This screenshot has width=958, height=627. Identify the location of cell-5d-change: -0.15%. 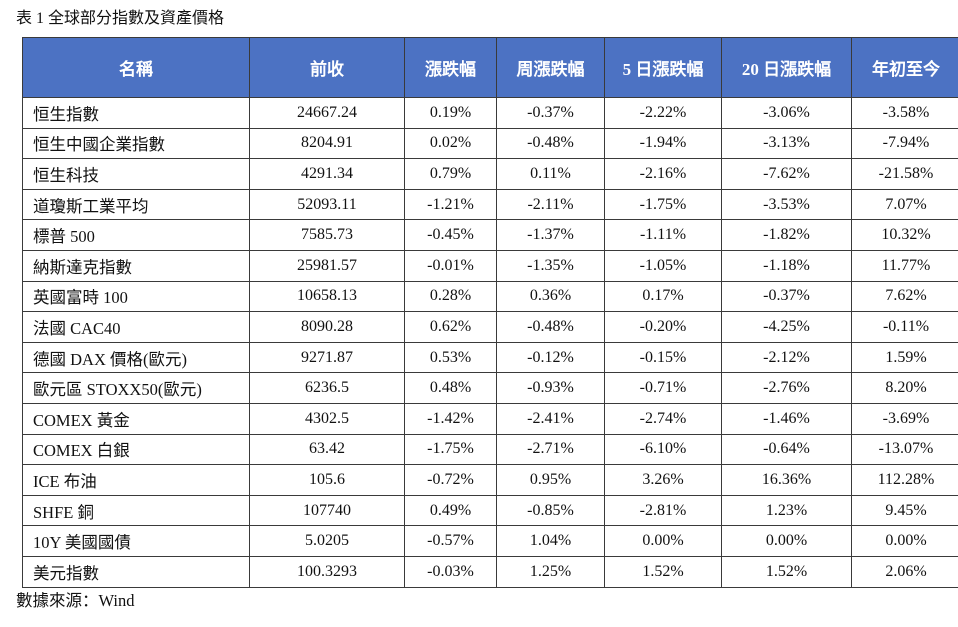
(663, 357).